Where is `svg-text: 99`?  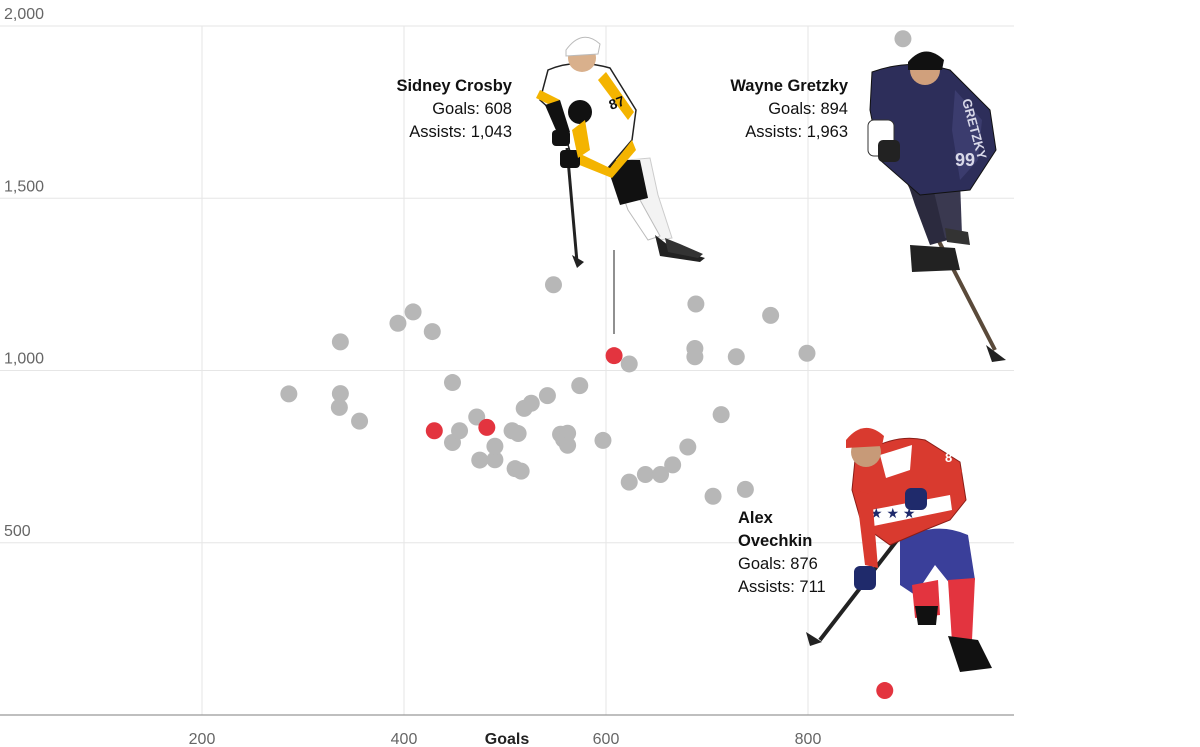 svg-text: 99 is located at coordinates (965, 160).